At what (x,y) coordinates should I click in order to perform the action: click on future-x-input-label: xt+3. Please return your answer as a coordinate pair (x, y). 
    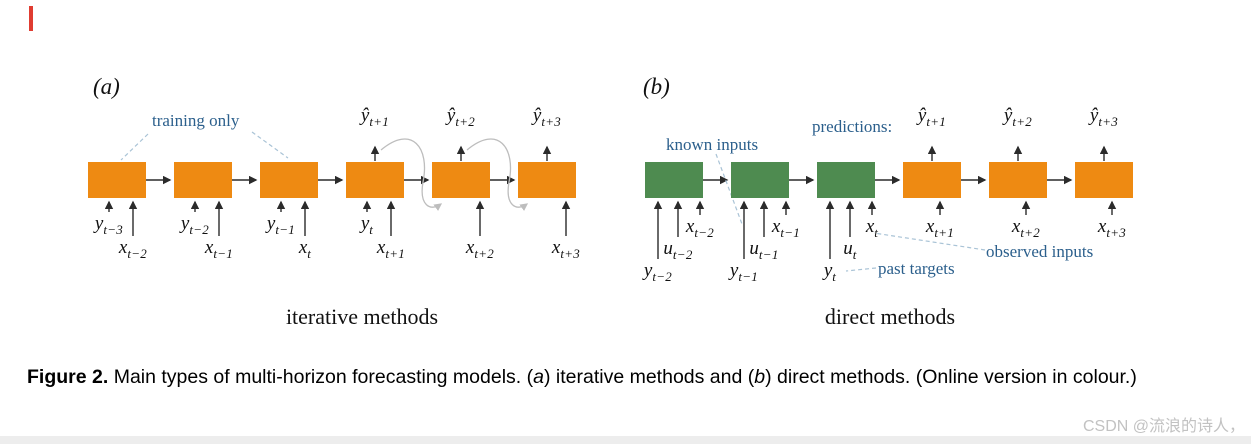
    Looking at the image, I should click on (1112, 228).